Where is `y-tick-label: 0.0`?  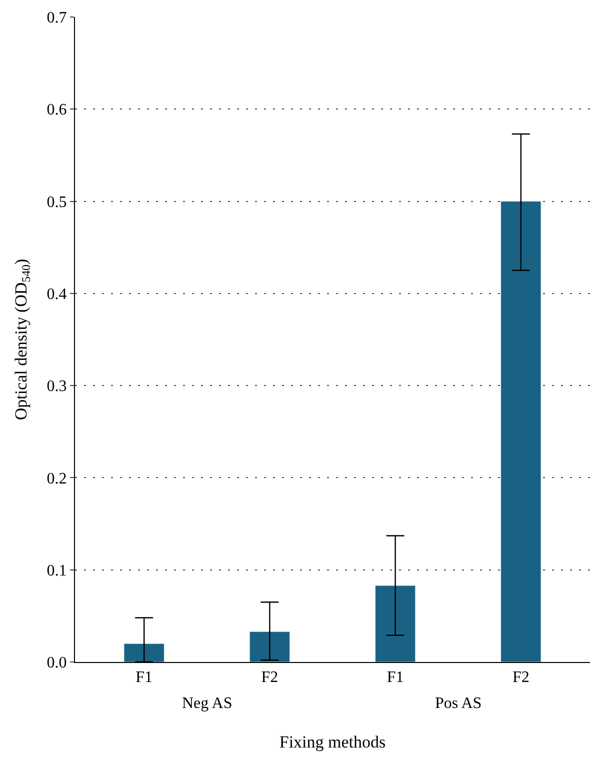 y-tick-label: 0.0 is located at coordinates (56, 663).